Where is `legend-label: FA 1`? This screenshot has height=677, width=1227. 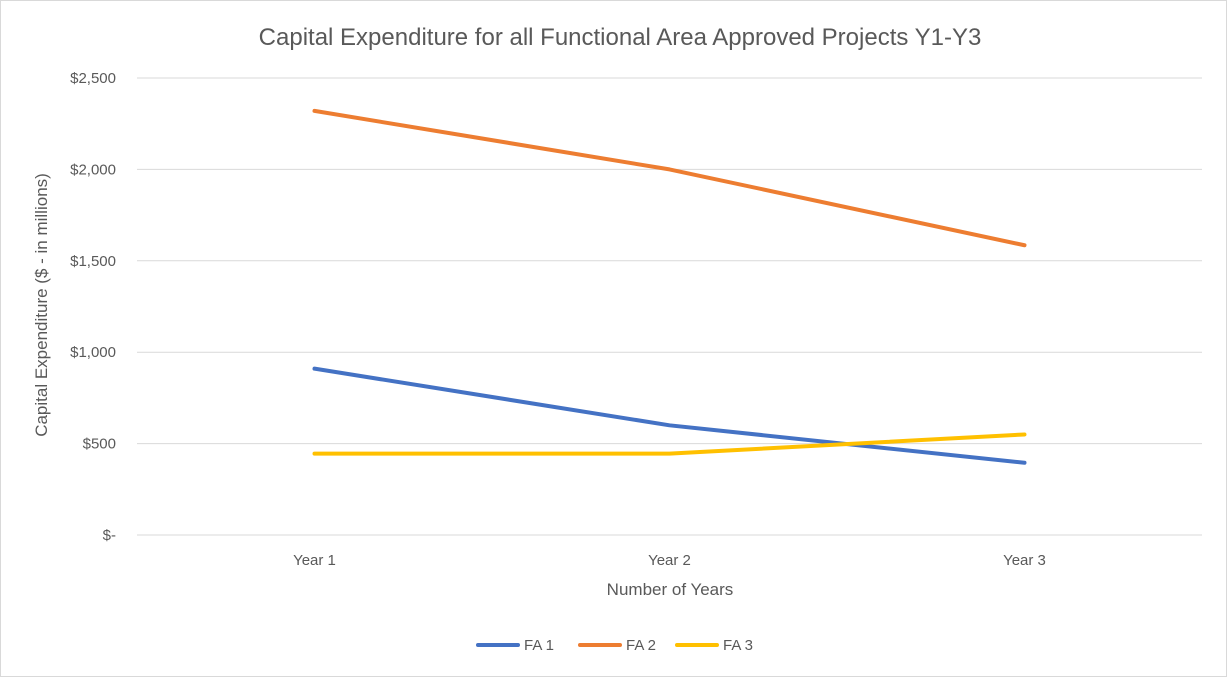 legend-label: FA 1 is located at coordinates (539, 645).